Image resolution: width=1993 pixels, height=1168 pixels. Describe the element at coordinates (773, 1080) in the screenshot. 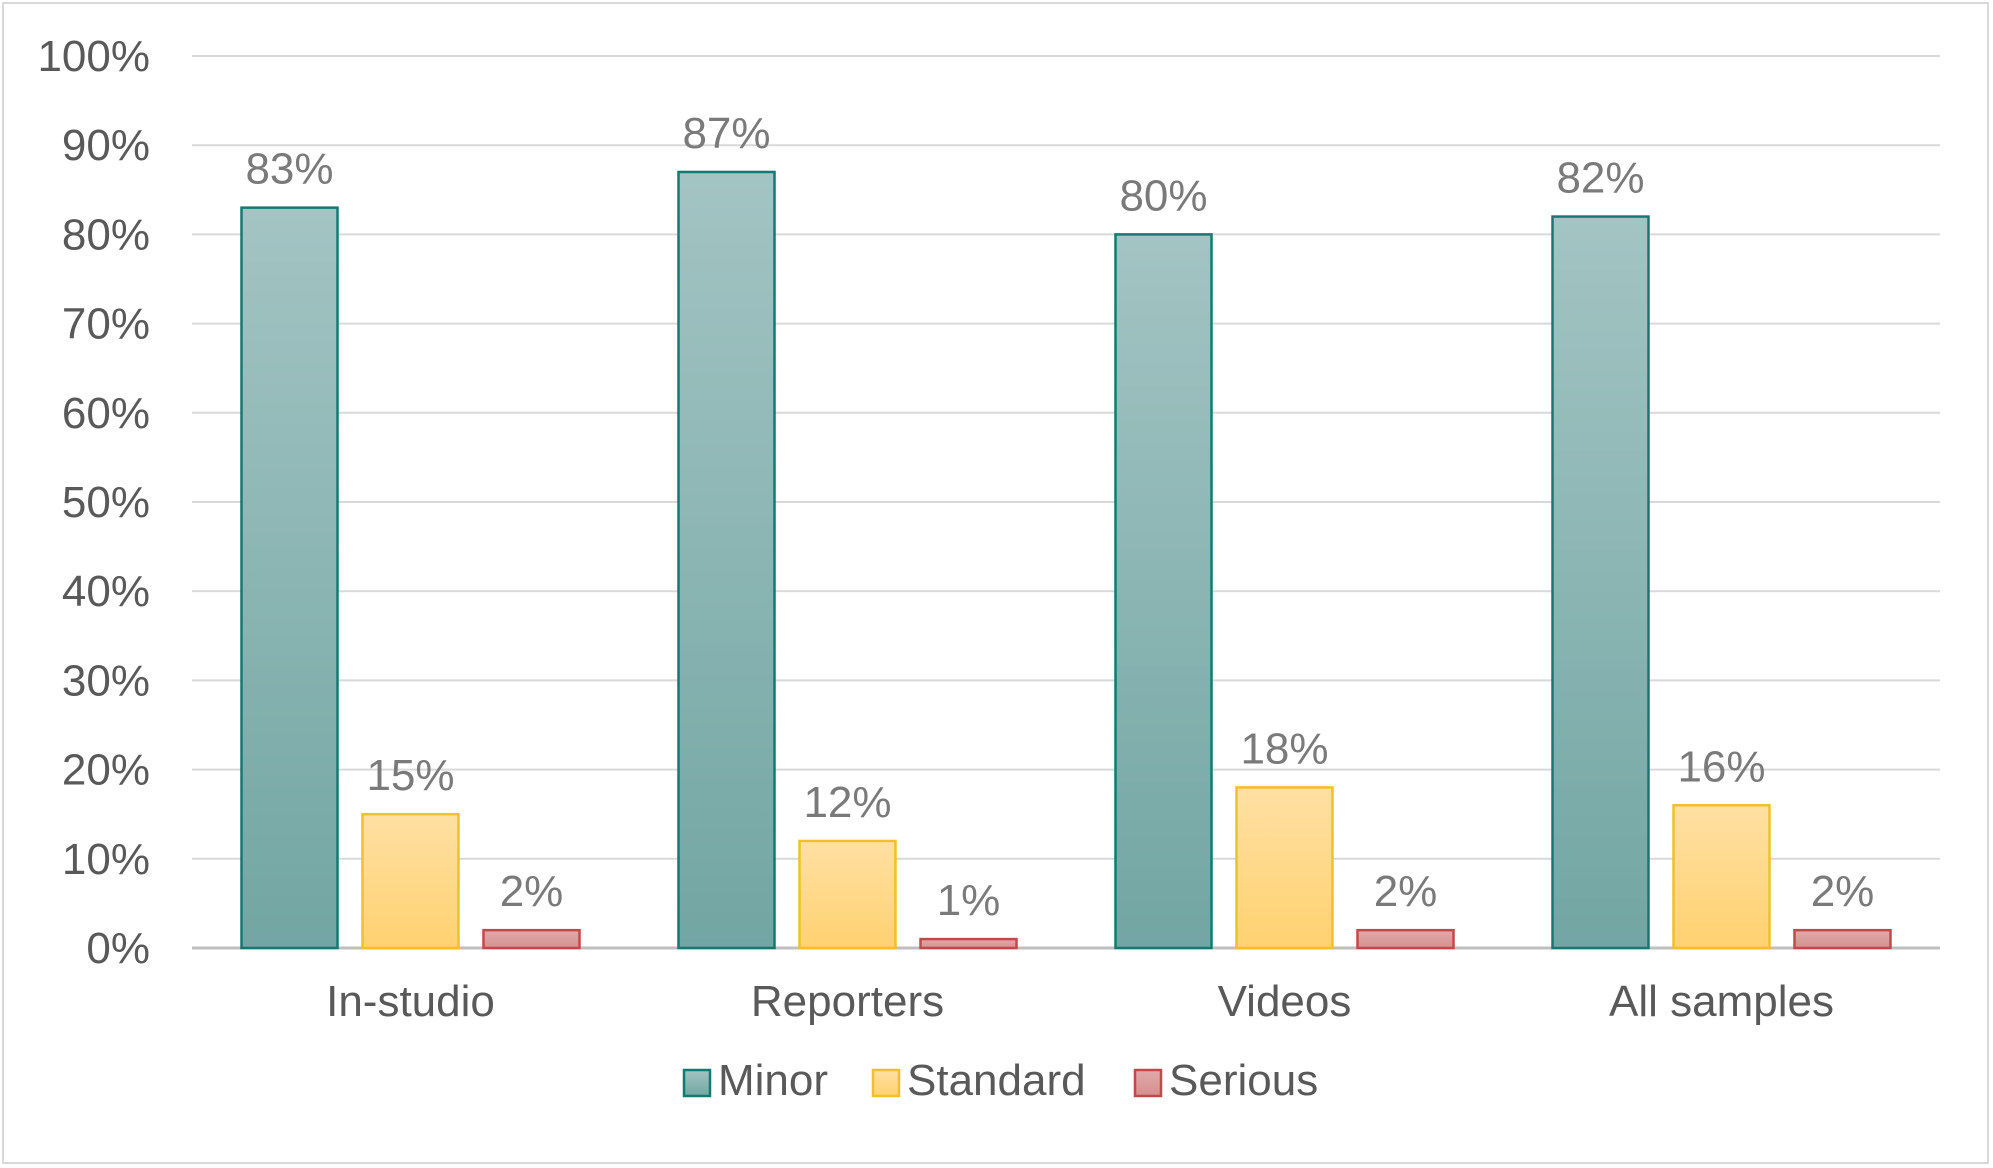

I see `legend-label-minor: Minor` at that location.